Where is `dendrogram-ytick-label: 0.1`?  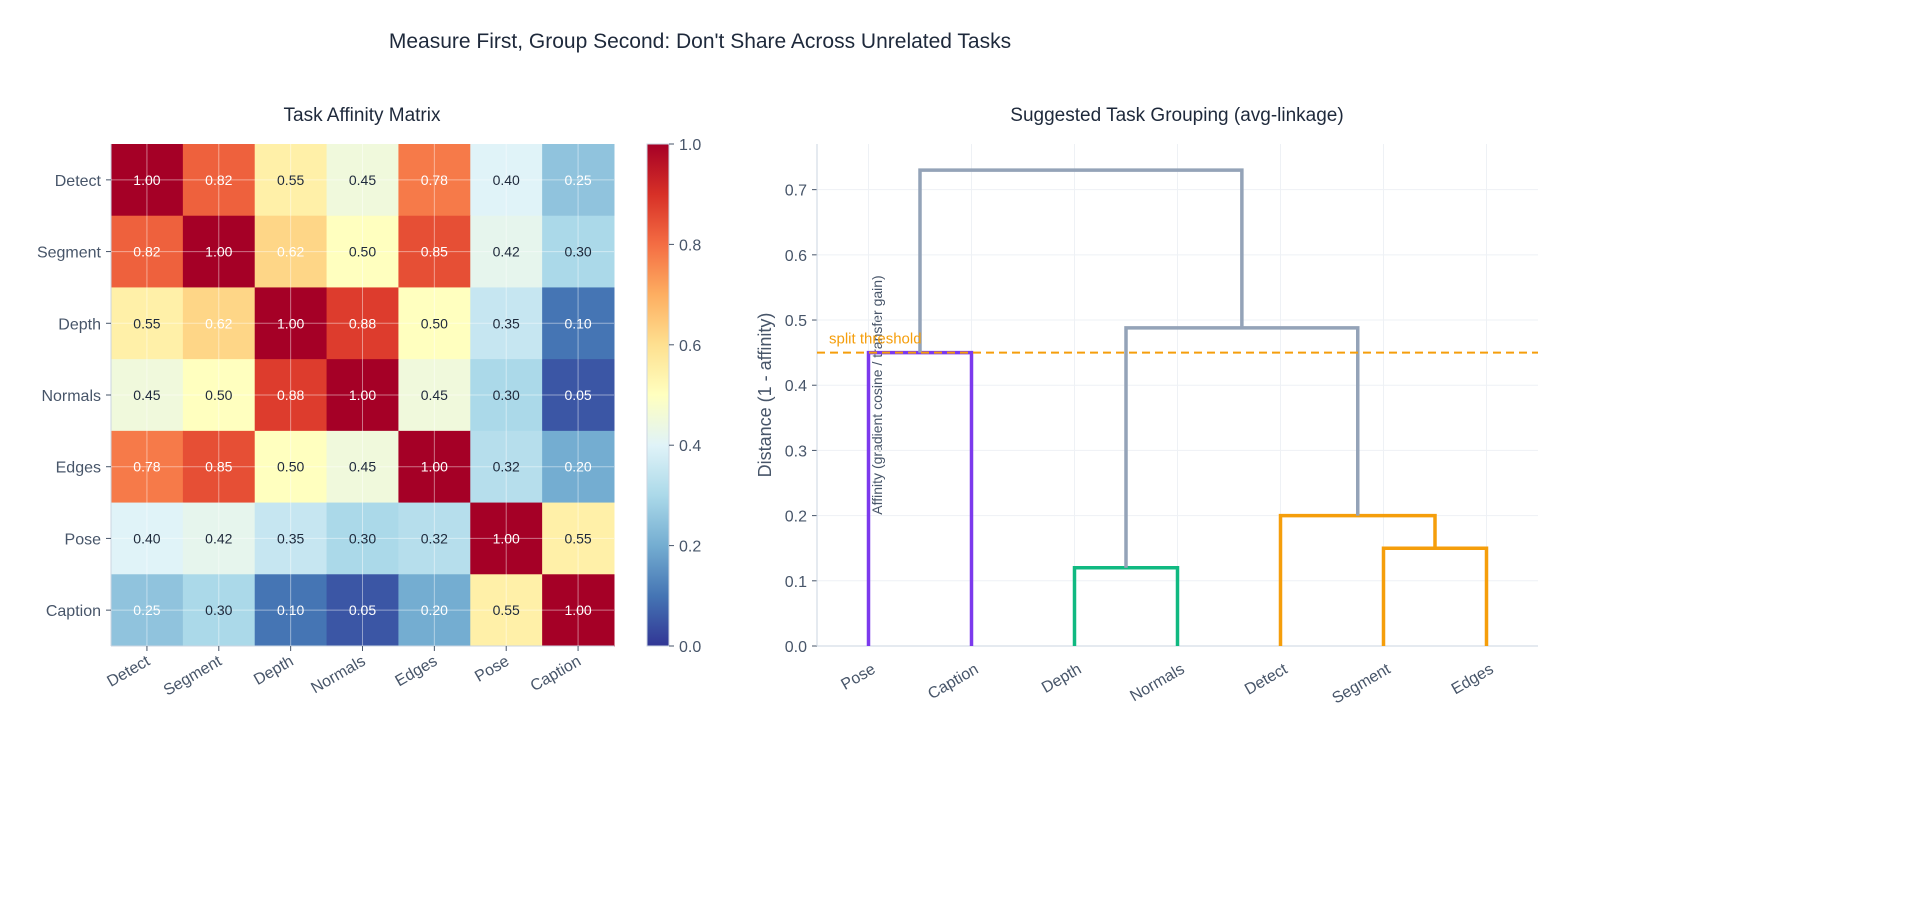
dendrogram-ytick-label: 0.1 is located at coordinates (796, 582).